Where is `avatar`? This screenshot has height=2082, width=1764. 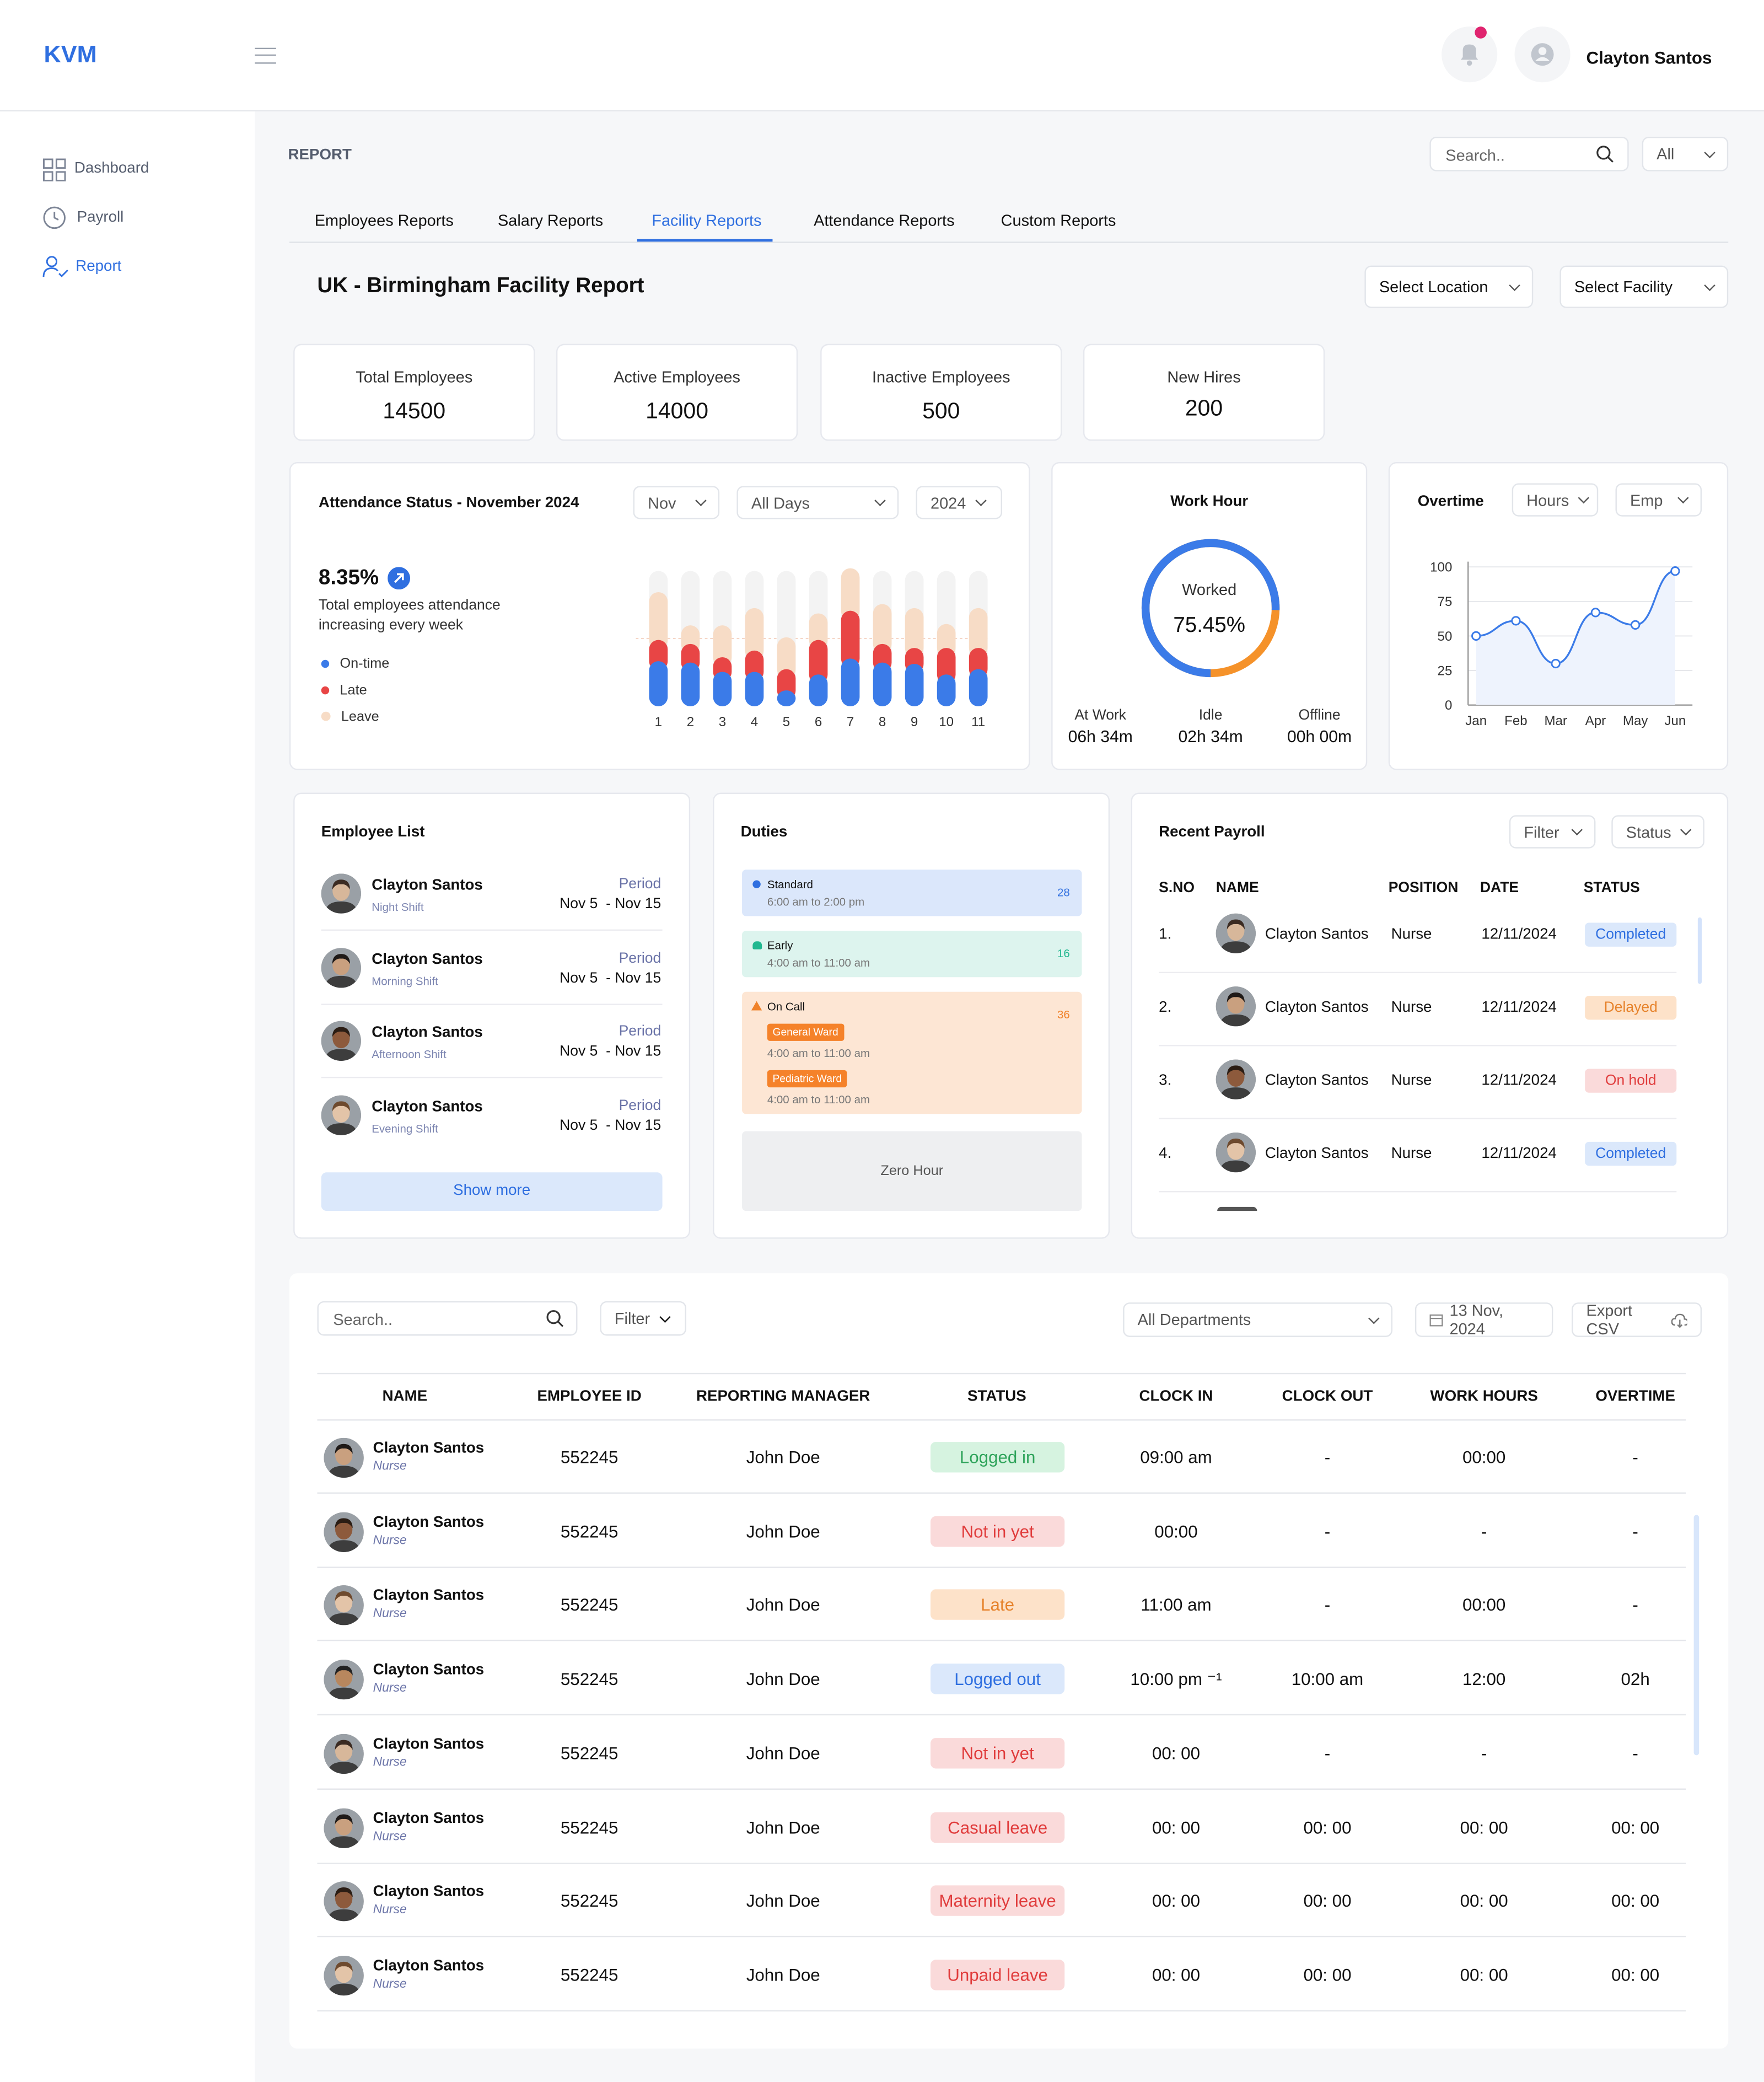 avatar is located at coordinates (1542, 54).